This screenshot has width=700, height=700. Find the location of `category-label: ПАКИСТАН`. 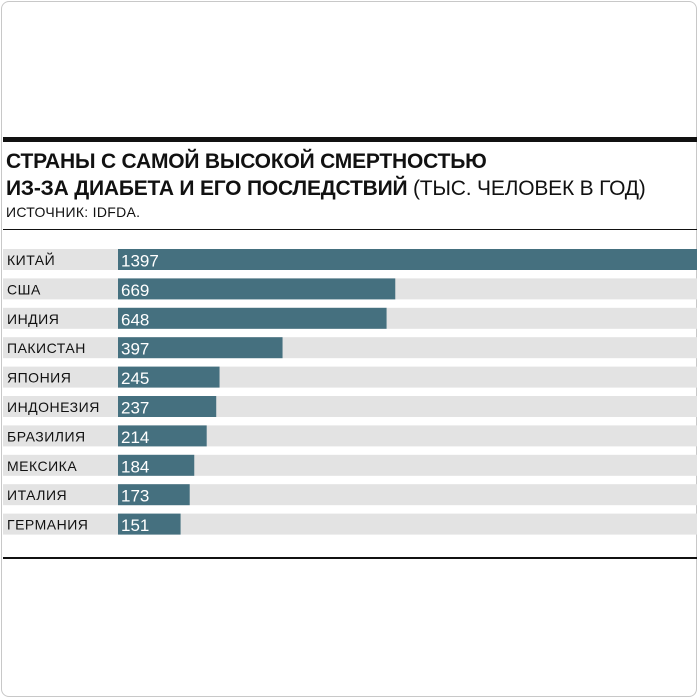

category-label: ПАКИСТАН is located at coordinates (46, 348).